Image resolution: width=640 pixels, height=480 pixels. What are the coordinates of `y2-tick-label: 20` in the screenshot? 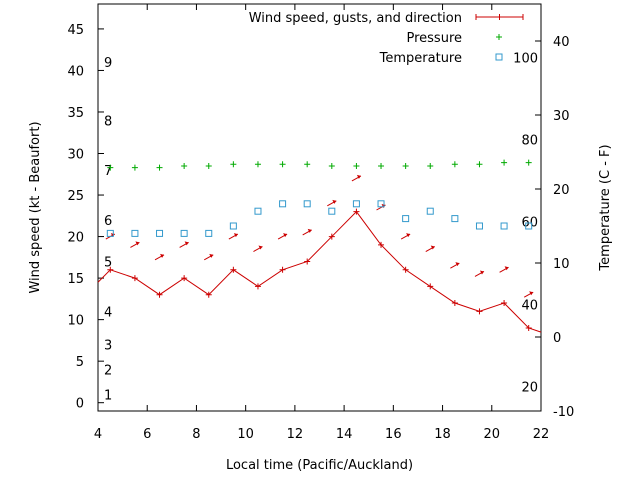 It's located at (561, 190).